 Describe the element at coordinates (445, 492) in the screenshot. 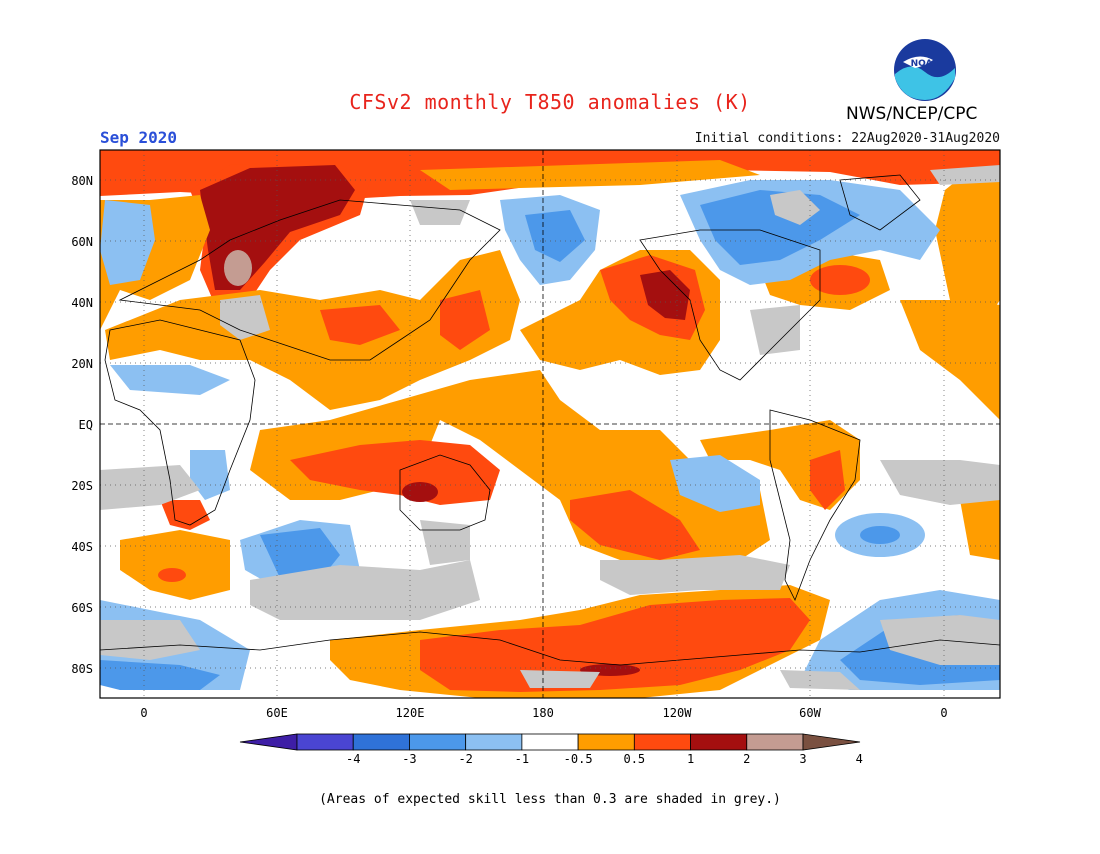

I see `coastline-australia` at that location.